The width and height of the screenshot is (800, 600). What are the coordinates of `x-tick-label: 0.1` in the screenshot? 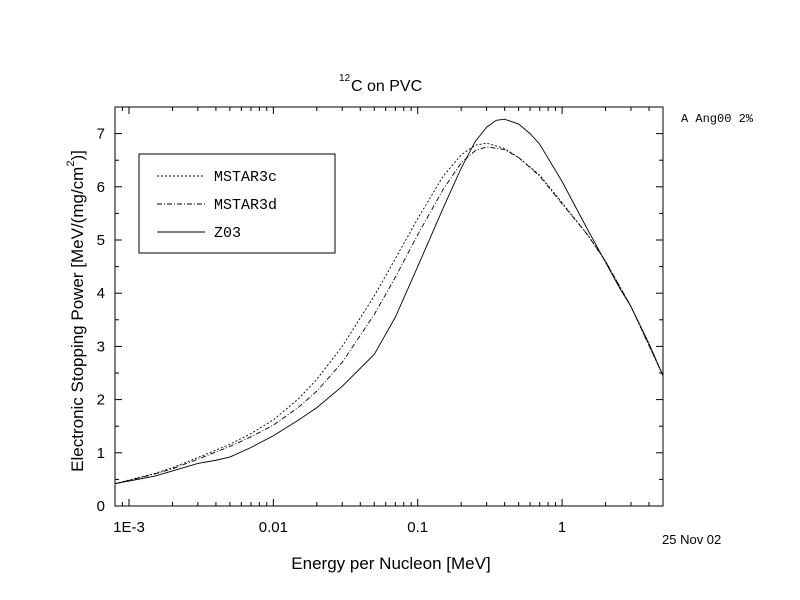 It's located at (417, 527).